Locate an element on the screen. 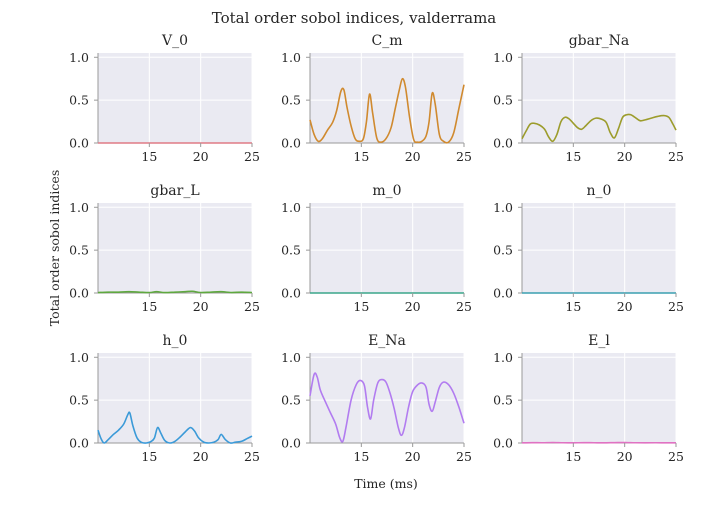  subplot-title: n_0 is located at coordinates (599, 191).